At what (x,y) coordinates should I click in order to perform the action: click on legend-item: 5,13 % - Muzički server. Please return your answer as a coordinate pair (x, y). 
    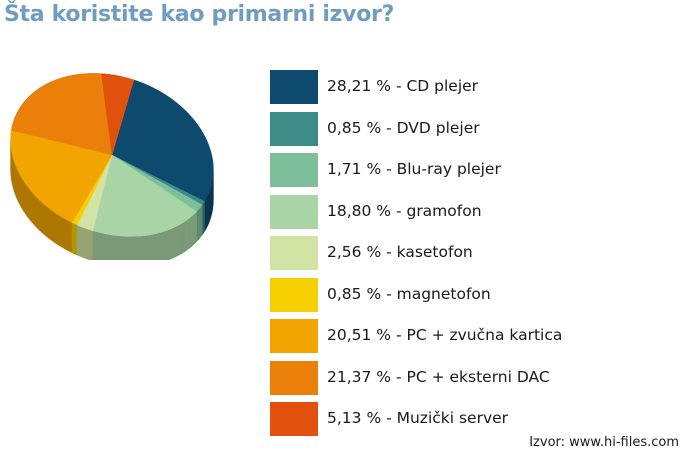
    Looking at the image, I should click on (475, 419).